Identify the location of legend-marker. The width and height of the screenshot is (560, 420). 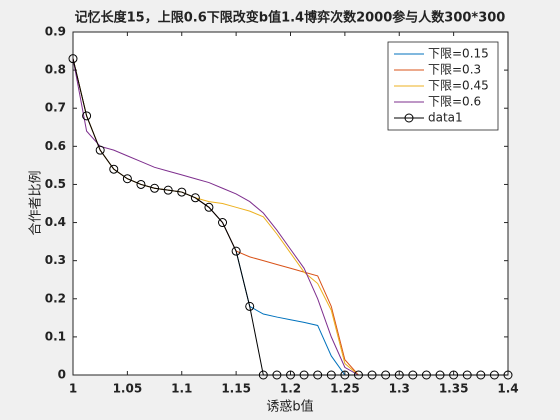
(409, 118).